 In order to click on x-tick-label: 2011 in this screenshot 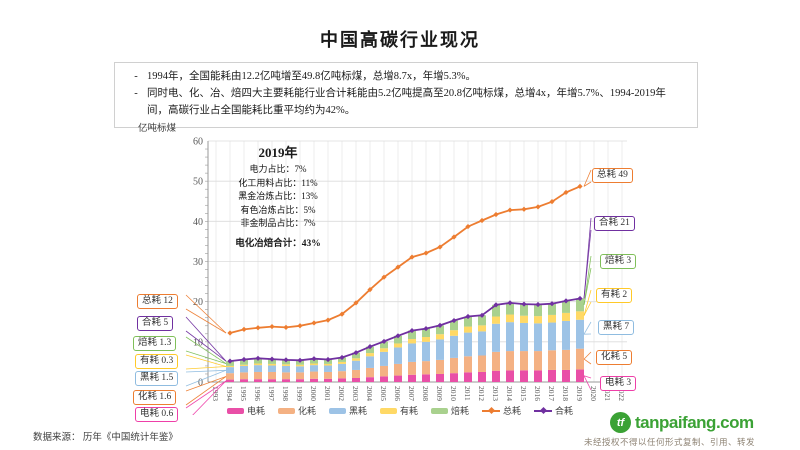, I will do `click(467, 393)`.